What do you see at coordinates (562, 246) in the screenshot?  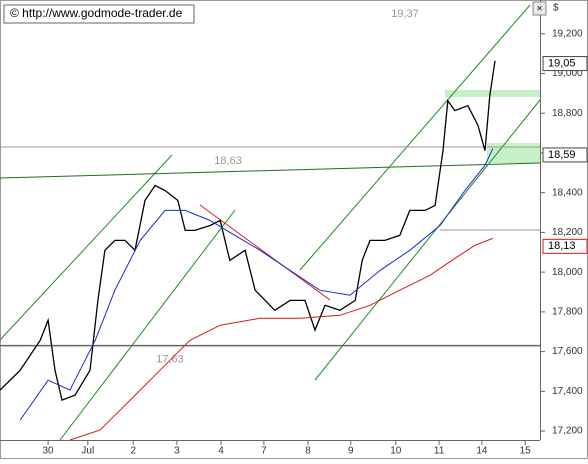 I see `price-tag-label: 18,13` at bounding box center [562, 246].